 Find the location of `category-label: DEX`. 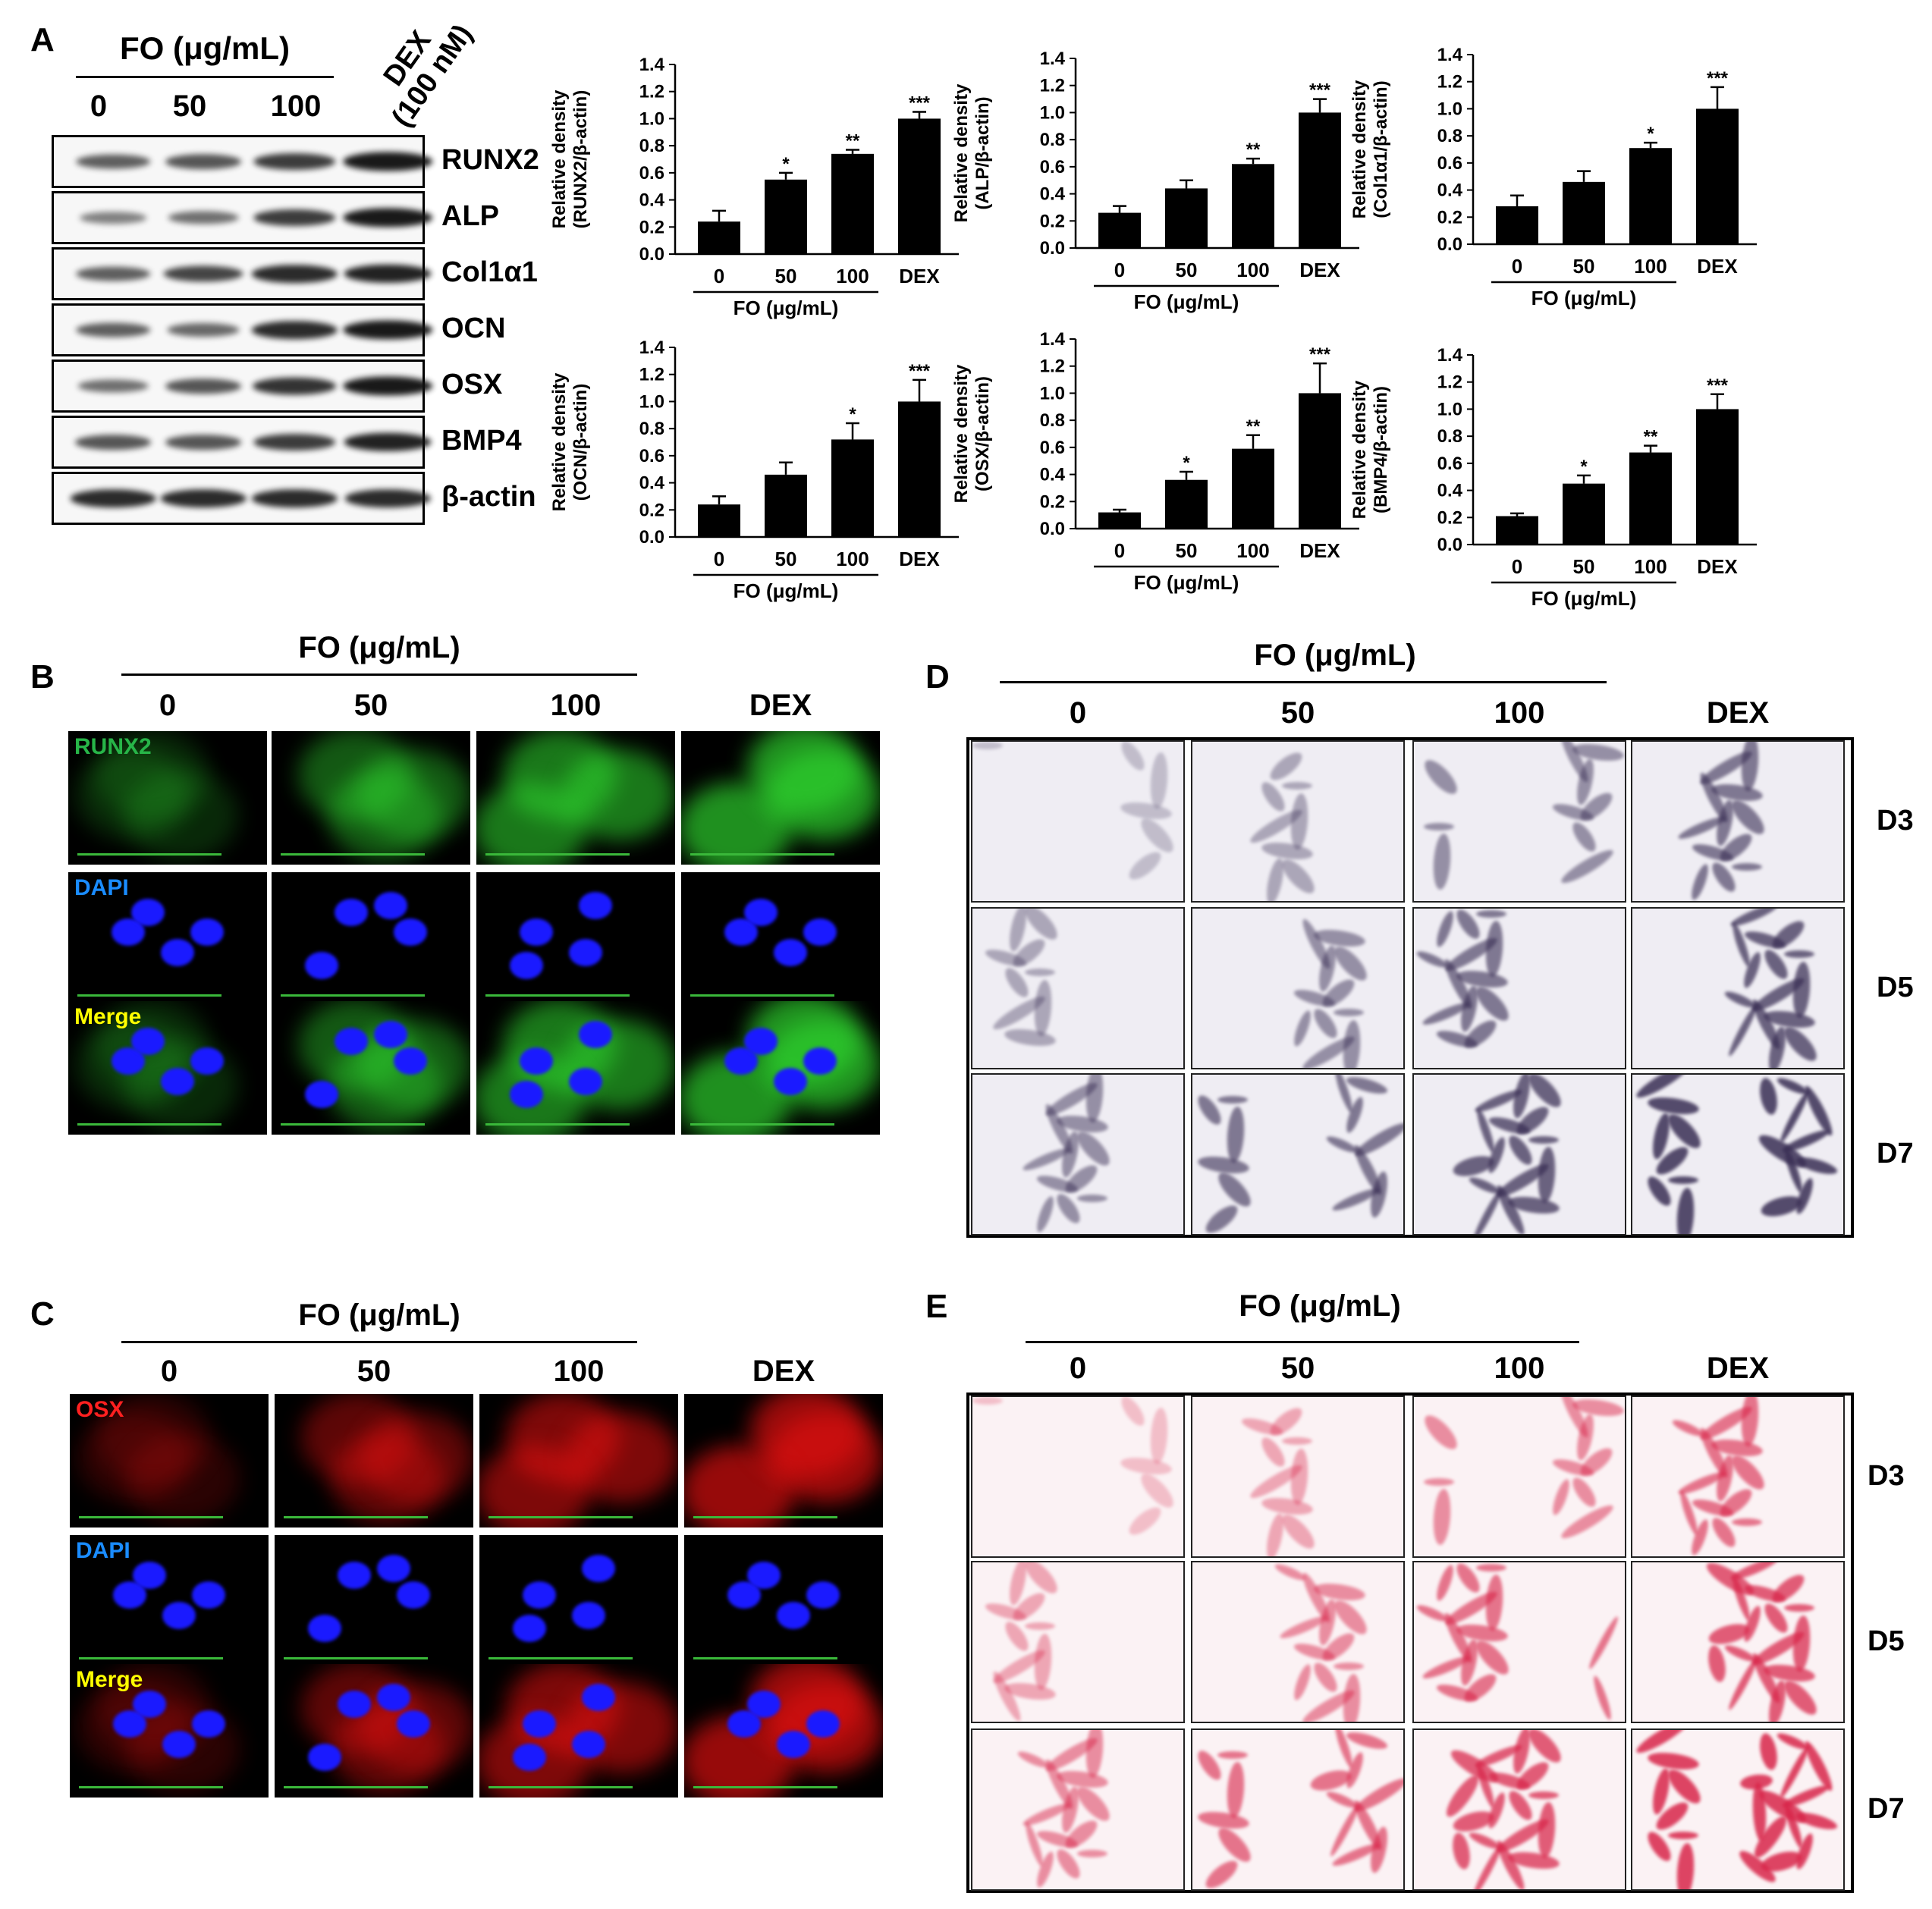

category-label: DEX is located at coordinates (1717, 566).